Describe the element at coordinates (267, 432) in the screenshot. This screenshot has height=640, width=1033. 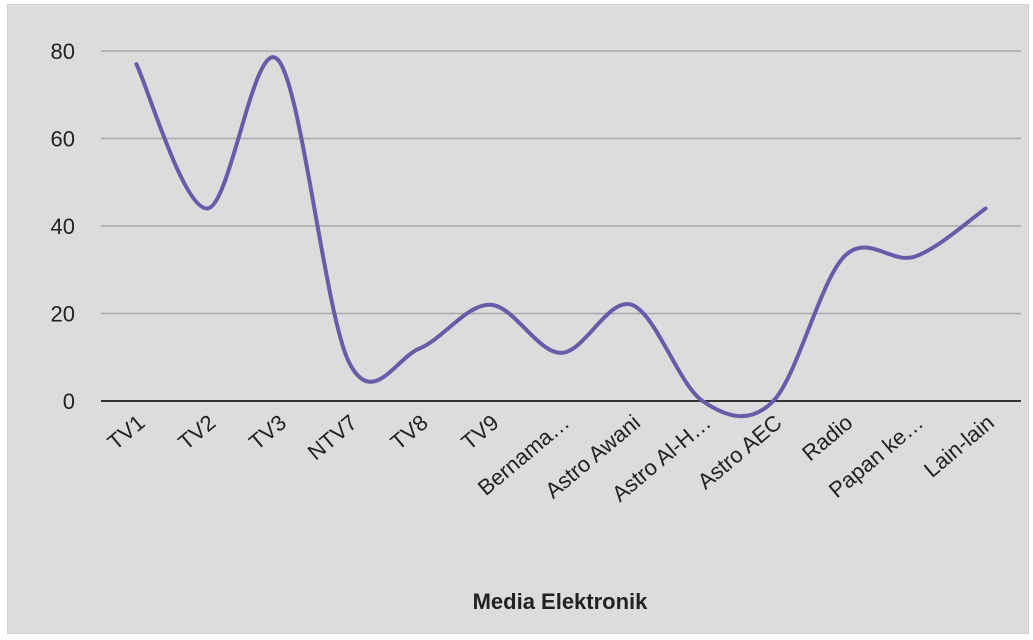
I see `x-tick-label: TV3` at that location.